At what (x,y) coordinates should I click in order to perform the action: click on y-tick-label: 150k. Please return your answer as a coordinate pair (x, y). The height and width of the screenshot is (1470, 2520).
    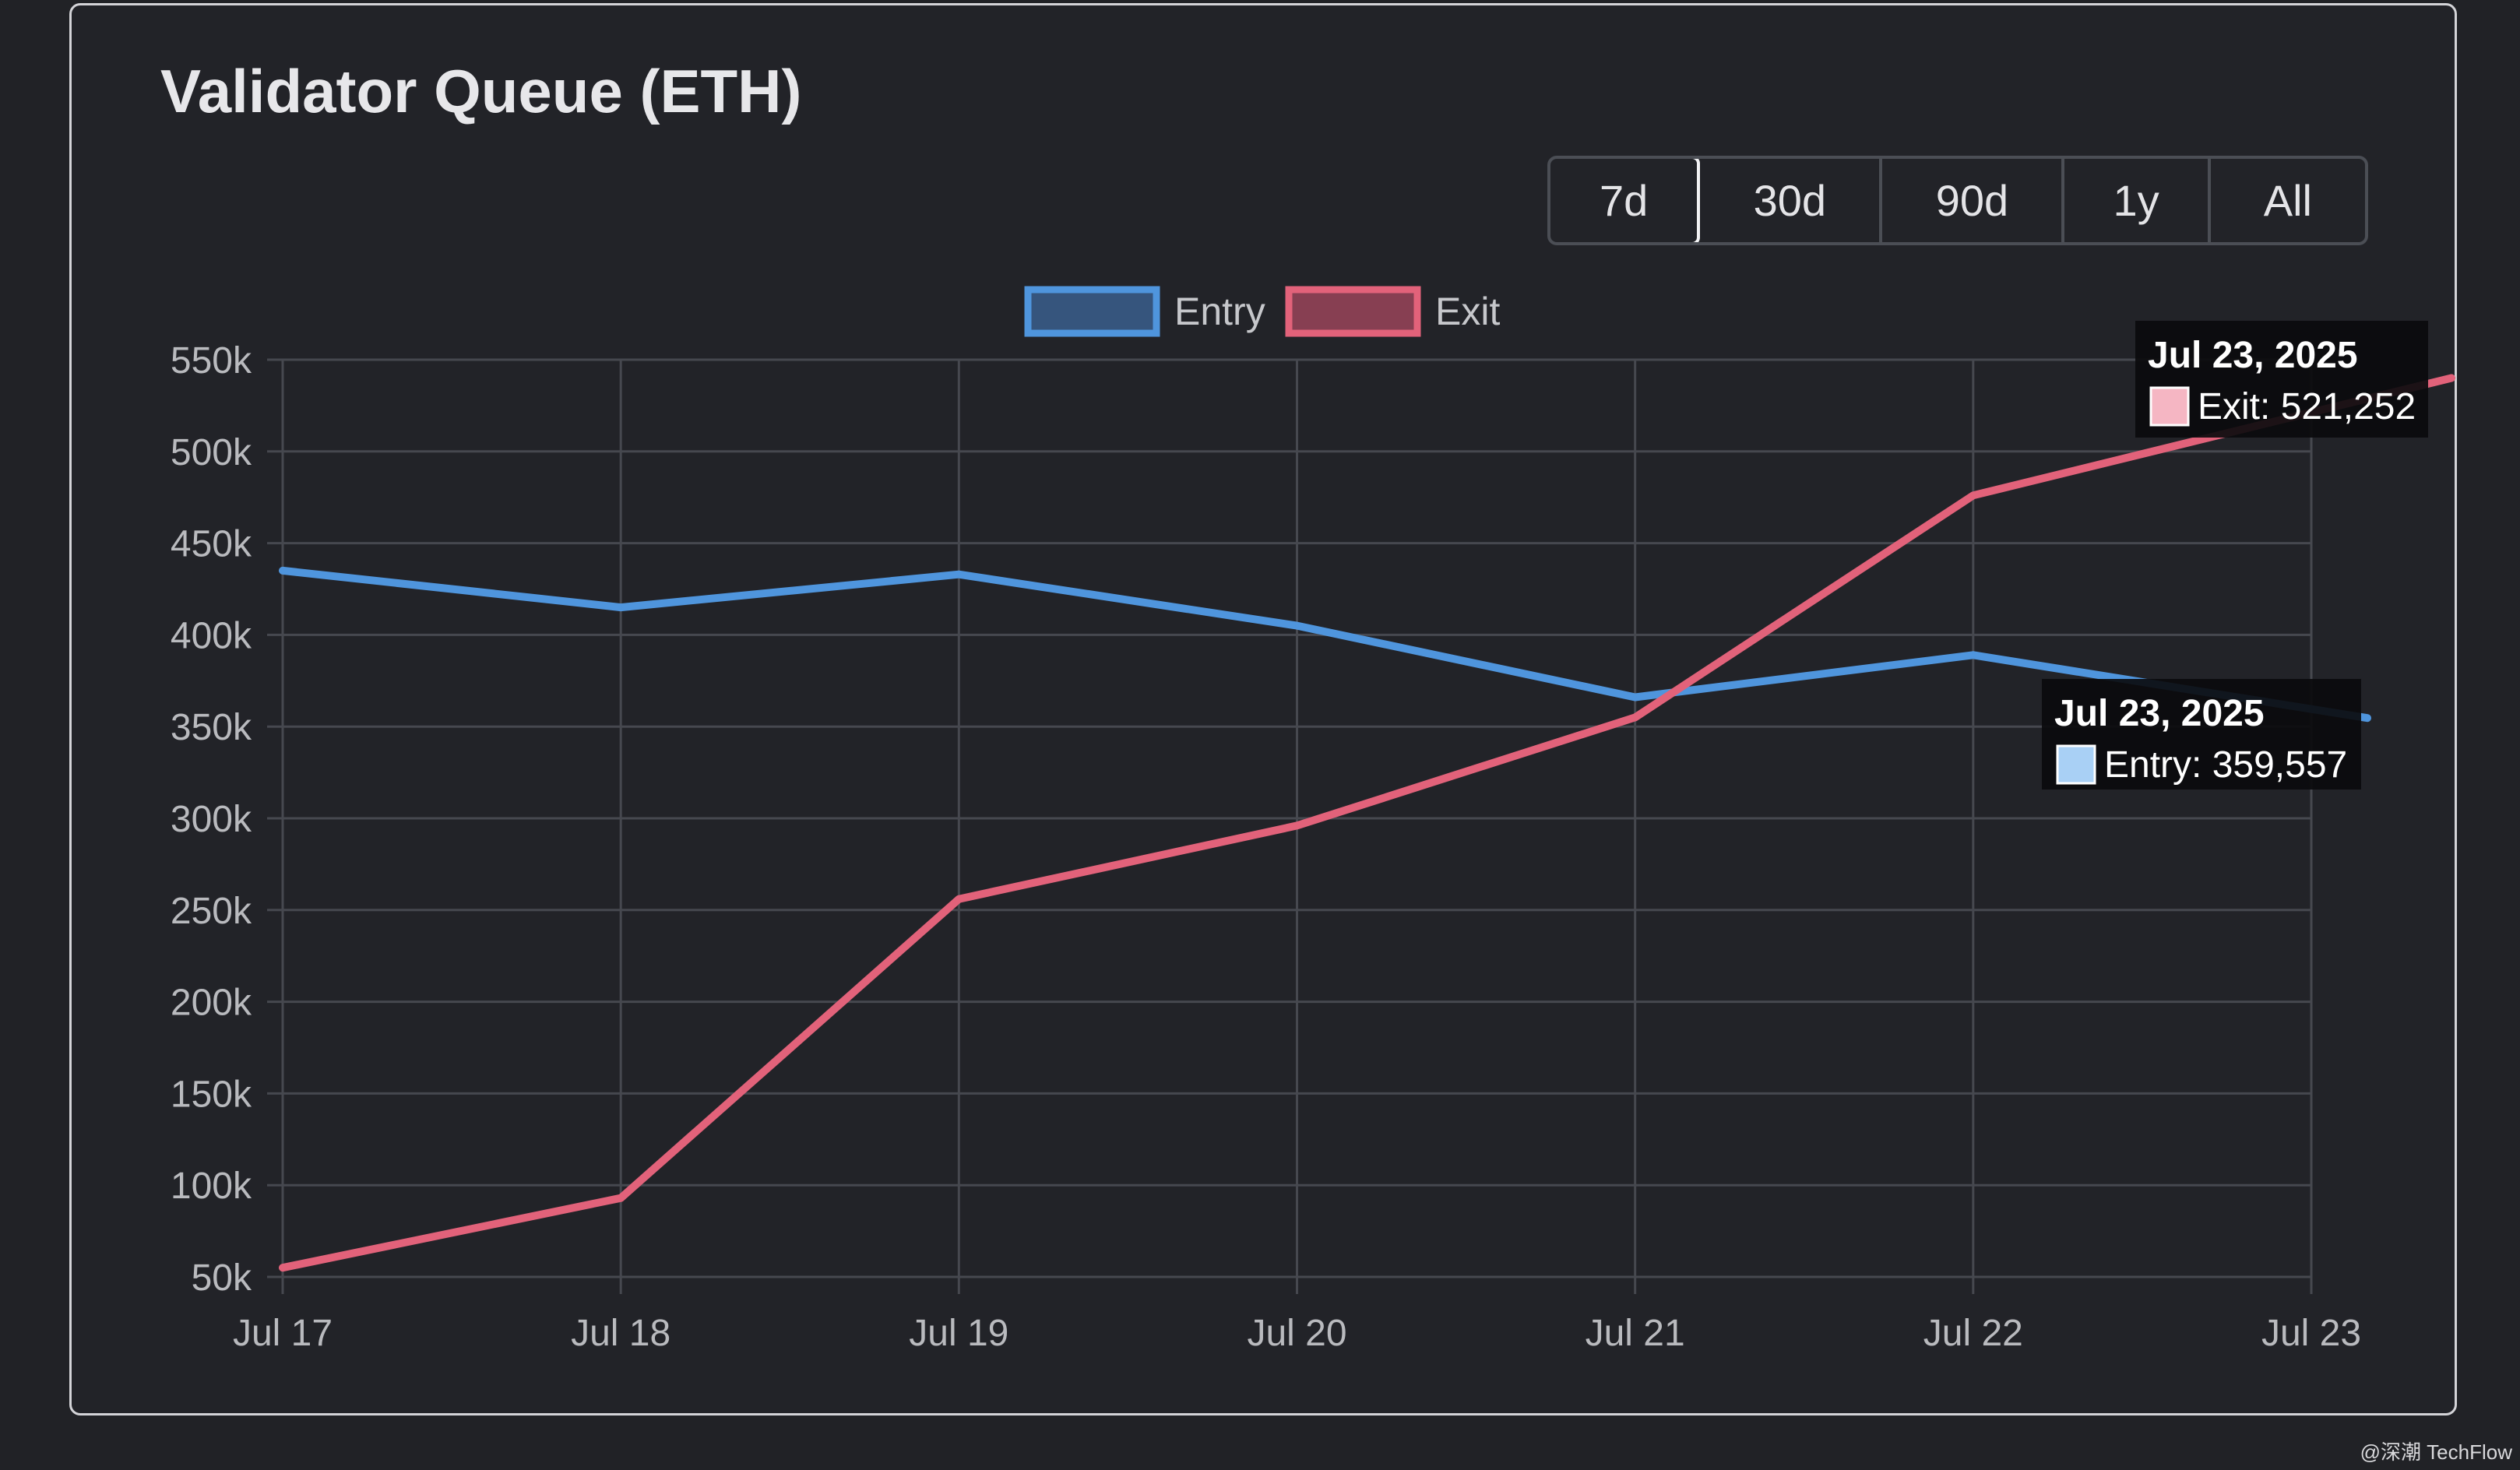
    Looking at the image, I should click on (211, 1094).